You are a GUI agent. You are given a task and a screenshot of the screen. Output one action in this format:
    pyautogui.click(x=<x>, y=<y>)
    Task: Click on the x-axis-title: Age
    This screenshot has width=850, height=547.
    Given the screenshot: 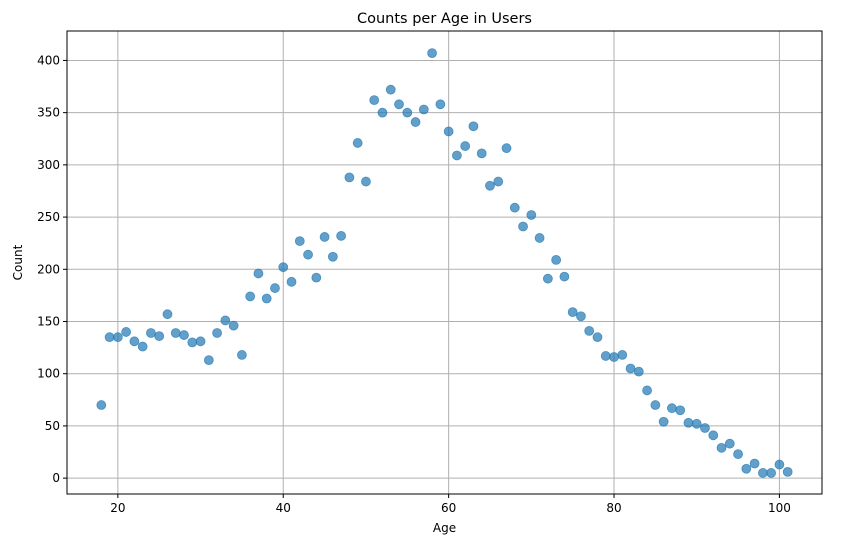 What is the action you would take?
    pyautogui.click(x=444, y=528)
    